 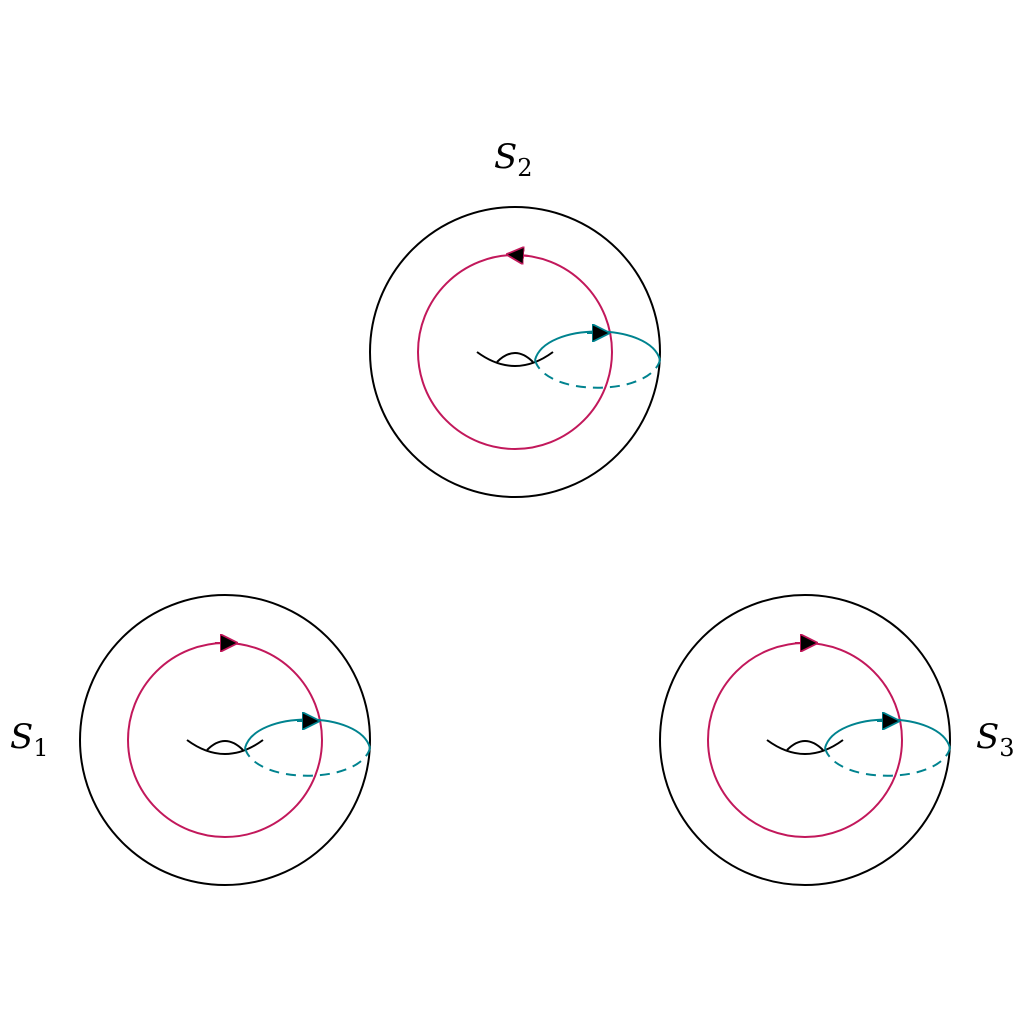 What do you see at coordinates (525, 168) in the screenshot?
I see `label-s2-sub: 2` at bounding box center [525, 168].